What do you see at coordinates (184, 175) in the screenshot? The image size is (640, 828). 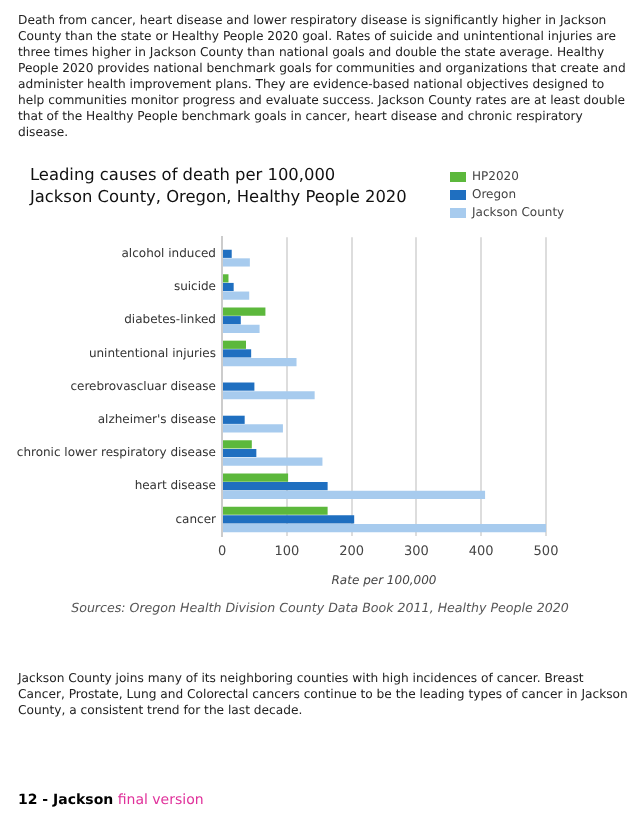 I see `chart-title: Leading causes of death per 100,000` at bounding box center [184, 175].